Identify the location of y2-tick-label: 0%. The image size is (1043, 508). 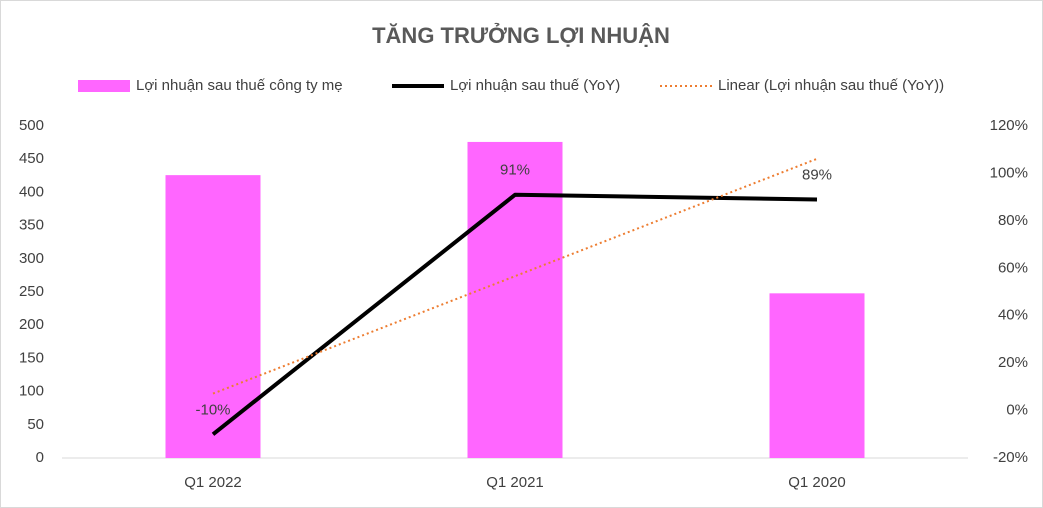
(1017, 410).